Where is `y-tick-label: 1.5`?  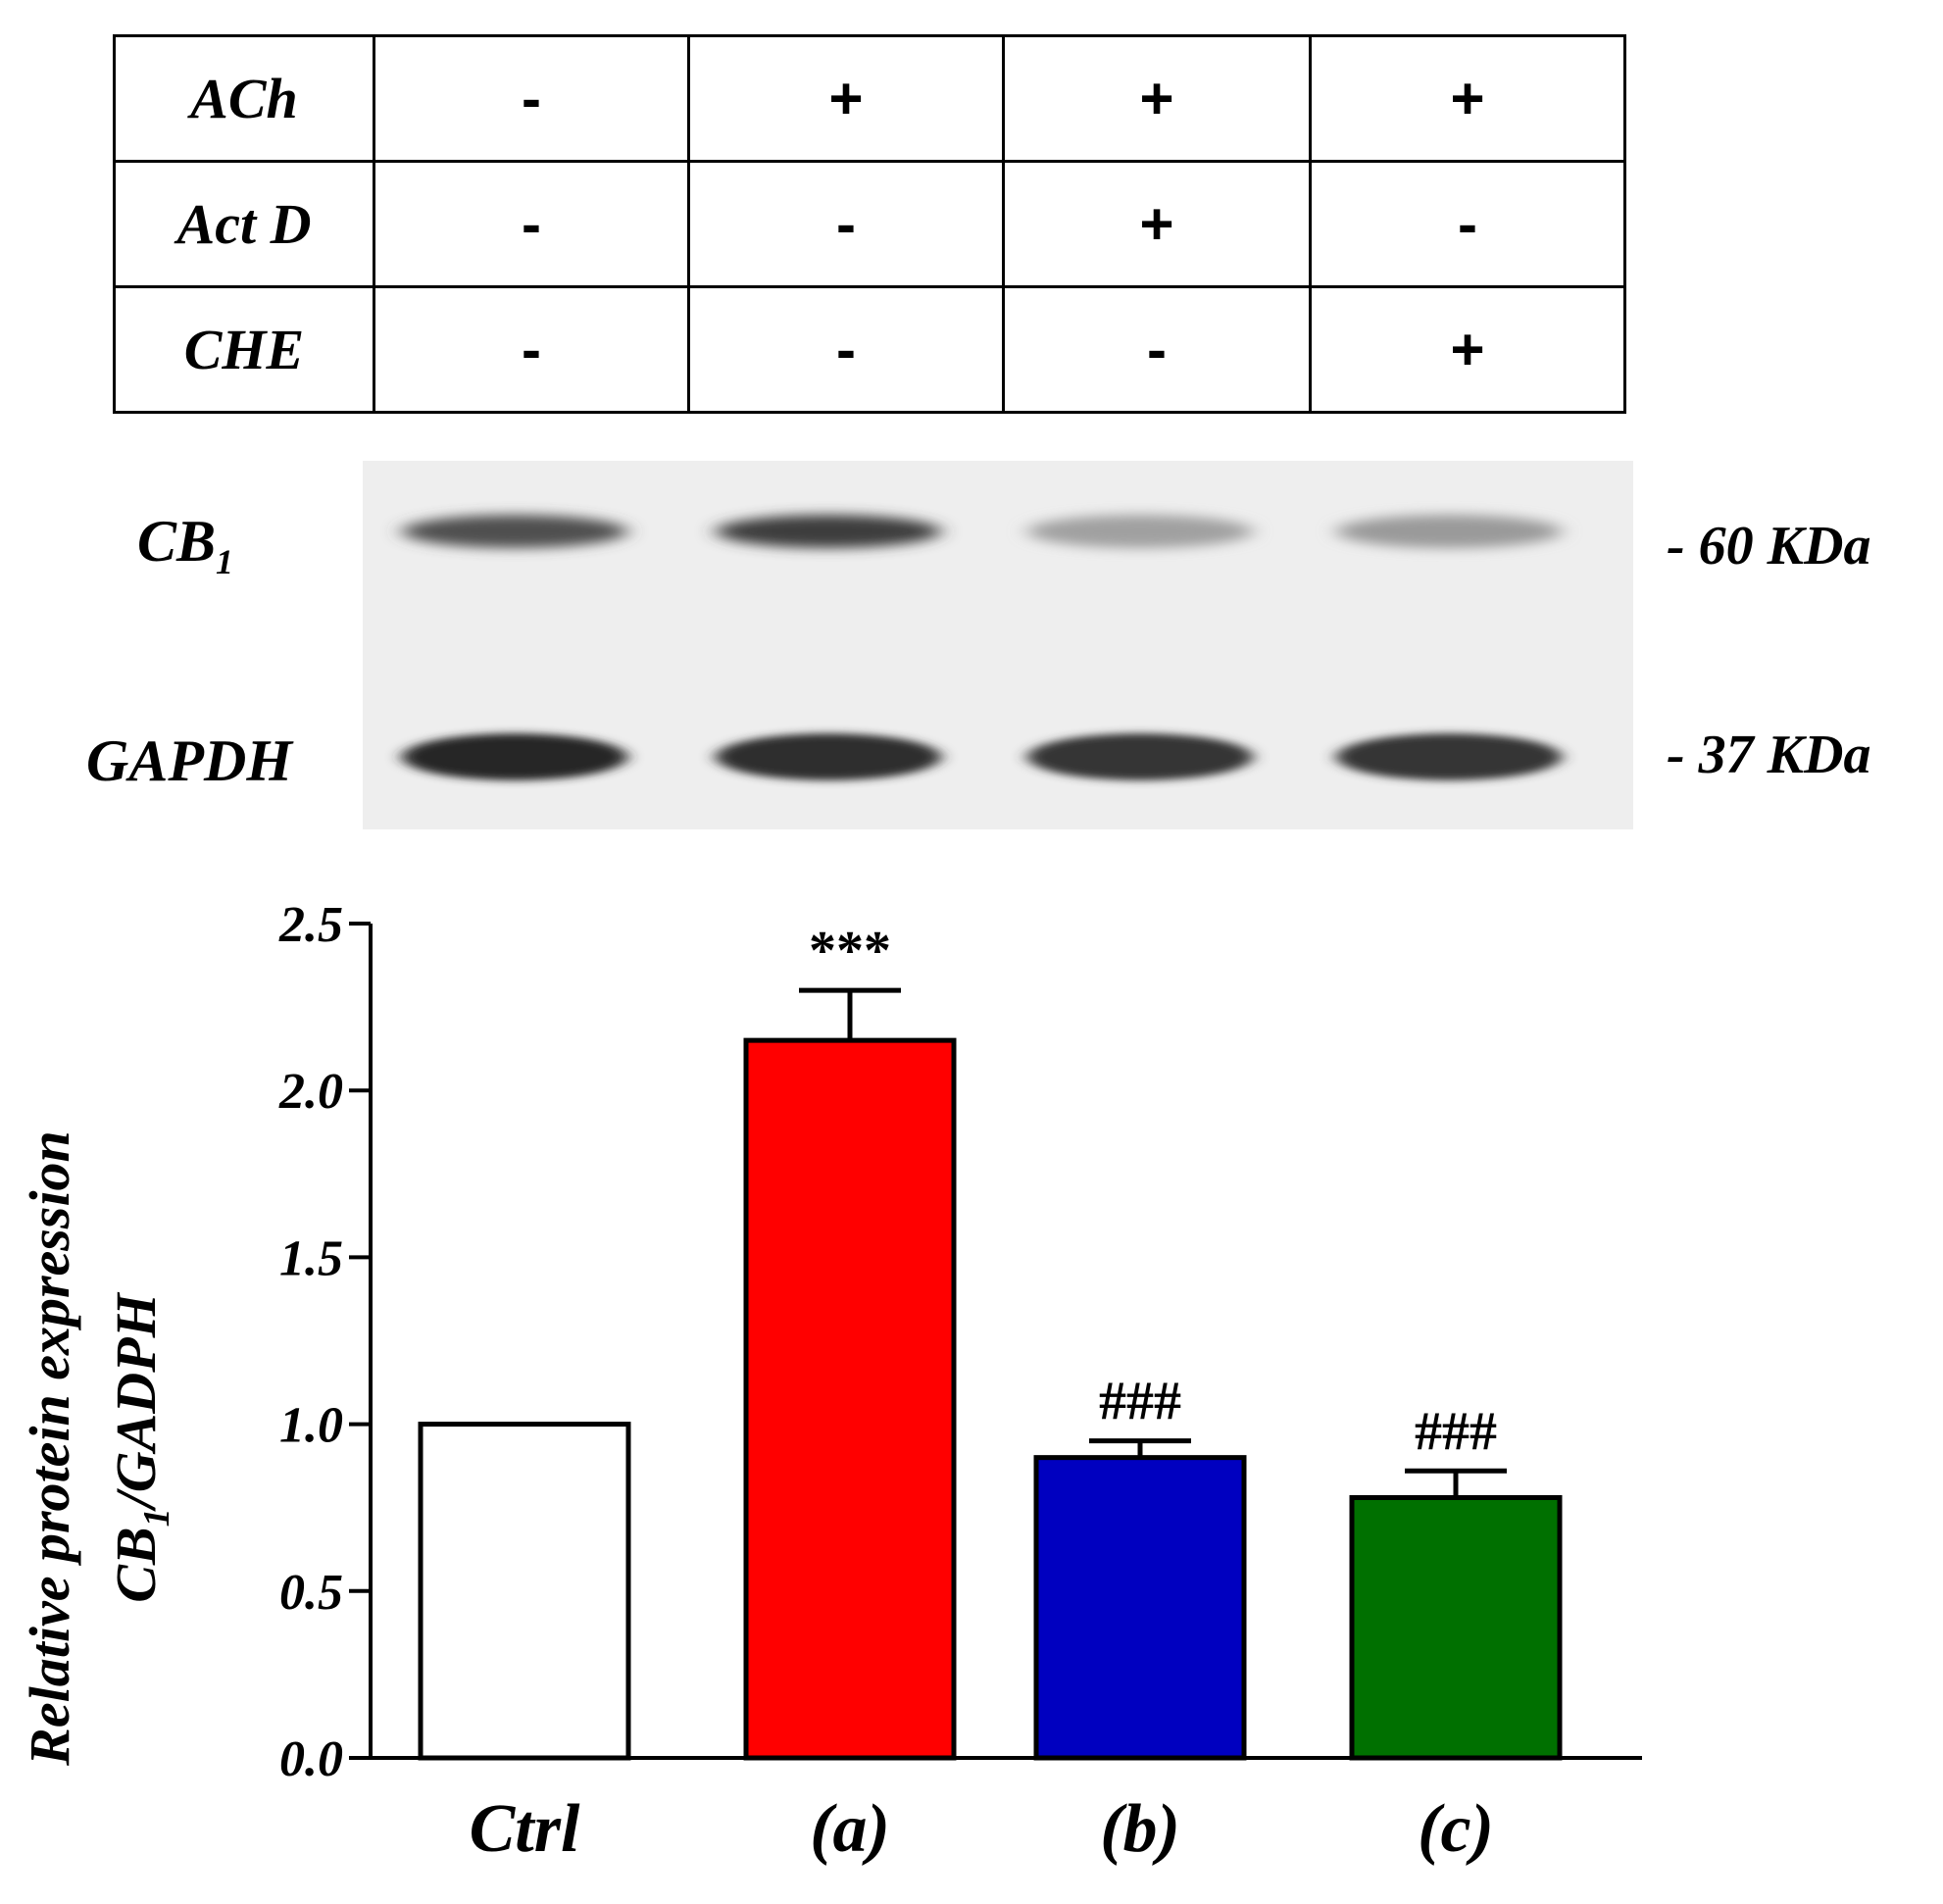
y-tick-label: 1.5 is located at coordinates (311, 1258).